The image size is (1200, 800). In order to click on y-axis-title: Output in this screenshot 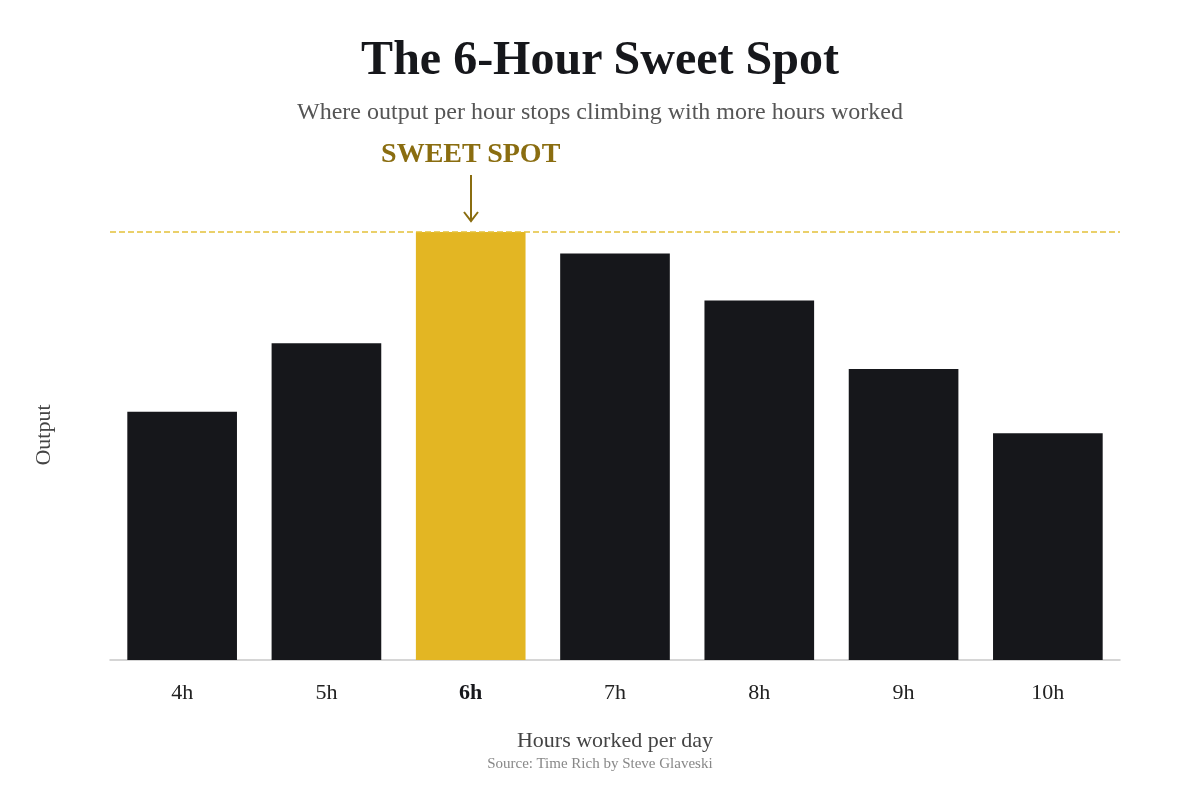, I will do `click(42, 435)`.